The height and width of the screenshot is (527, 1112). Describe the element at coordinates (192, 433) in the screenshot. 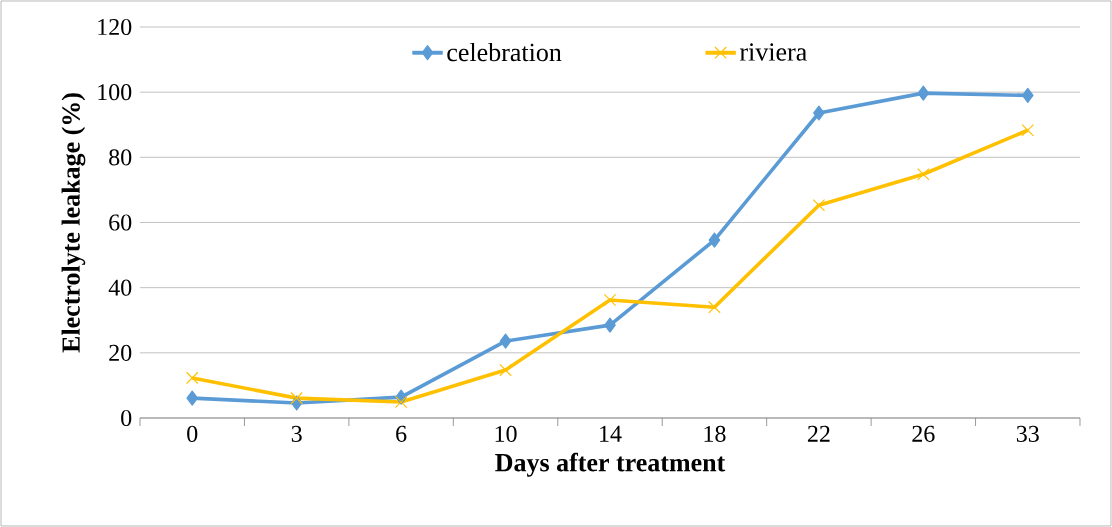

I see `x-tick-label: 0` at that location.